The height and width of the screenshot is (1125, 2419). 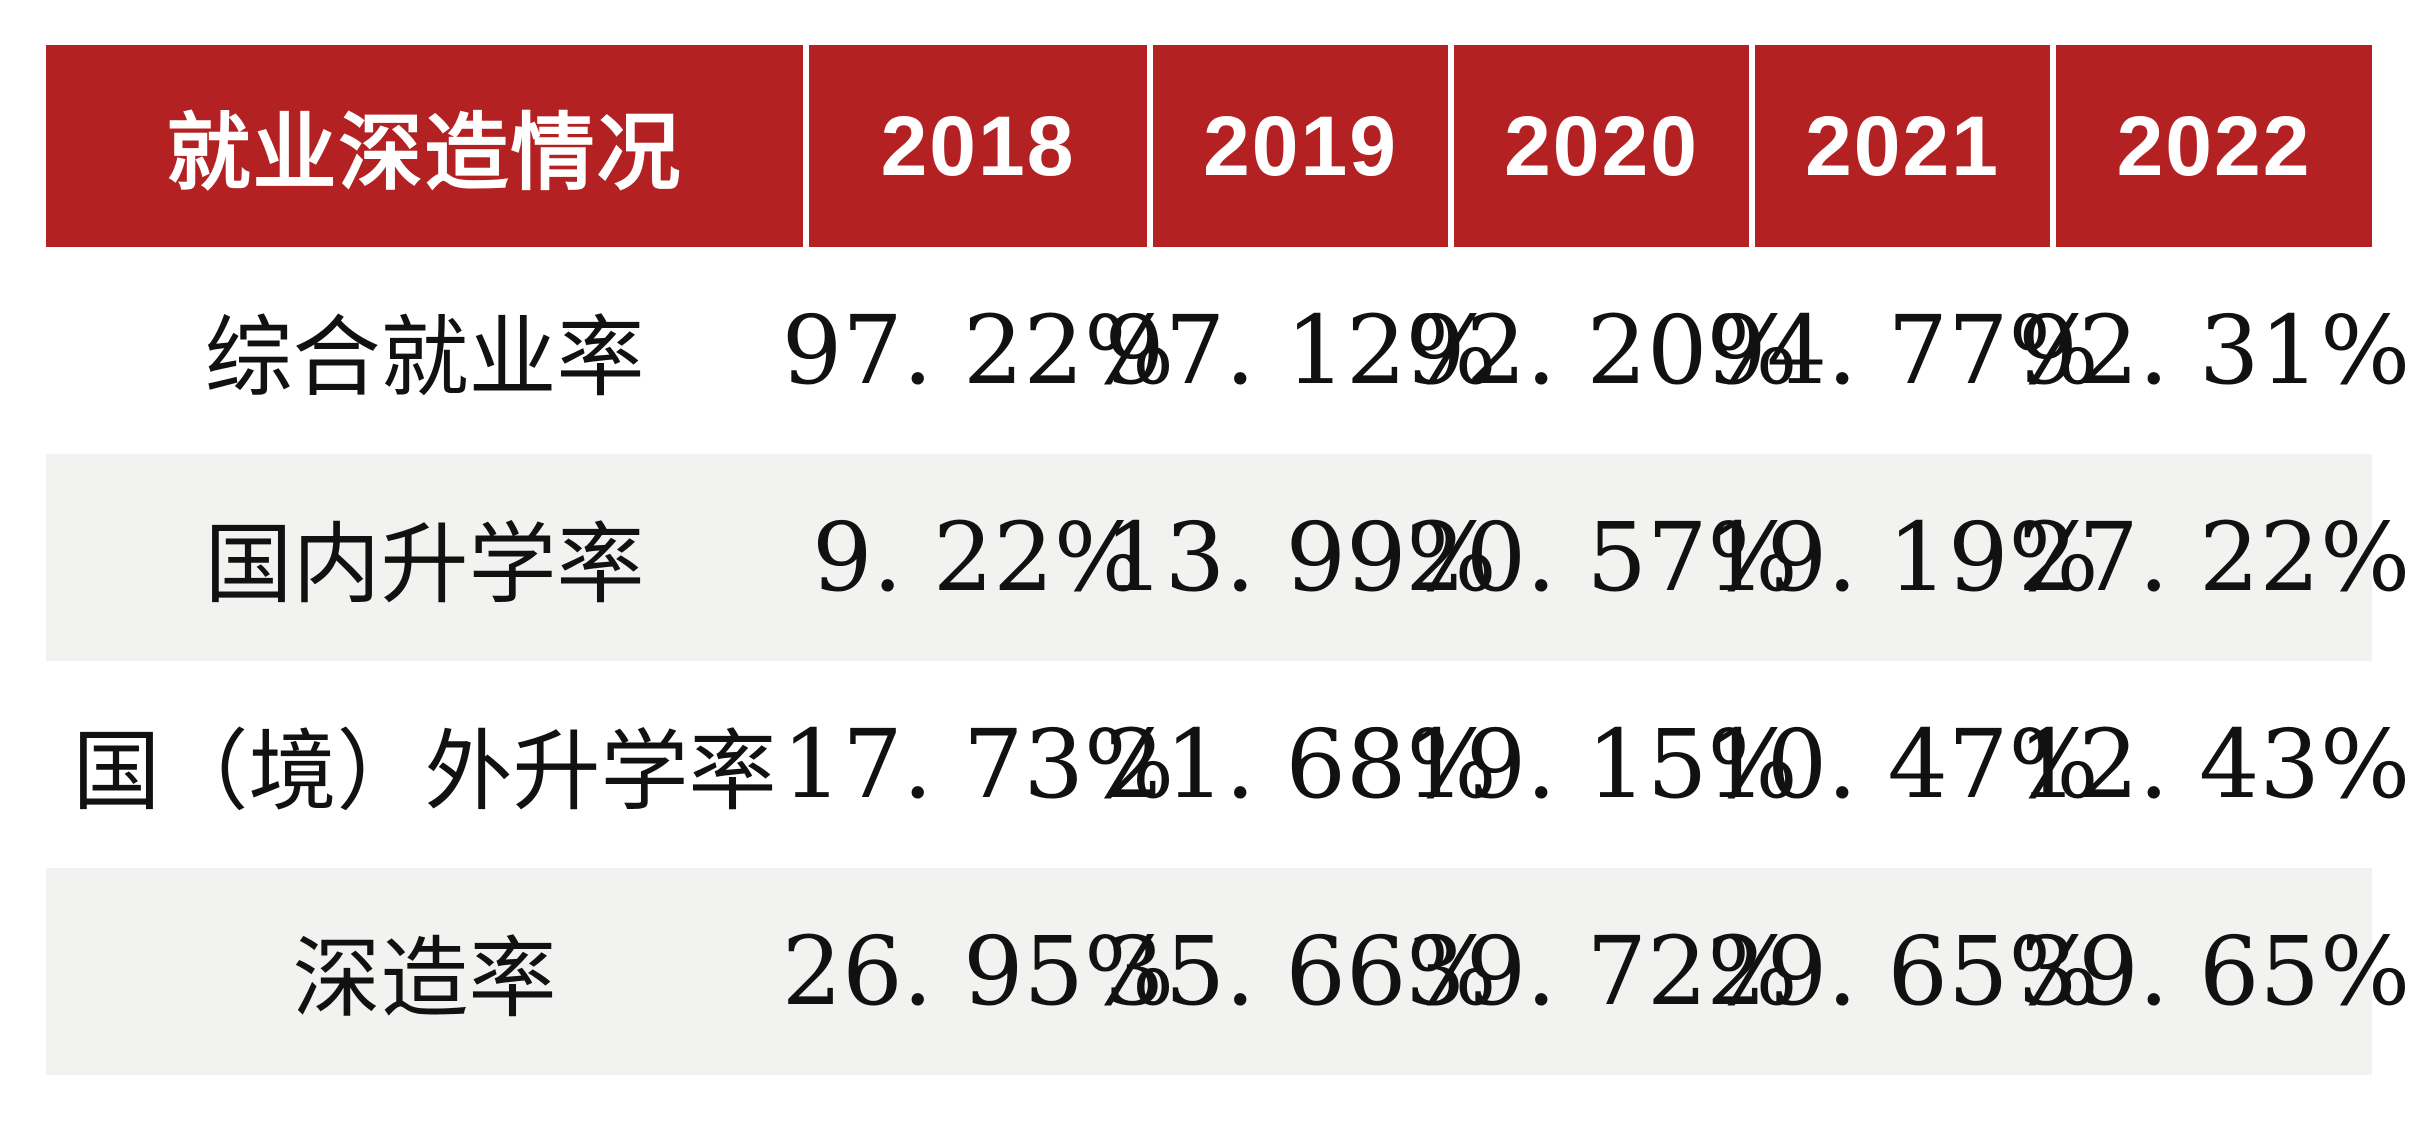 I want to click on value-cell: 39. 72%, so click(x=1601, y=971).